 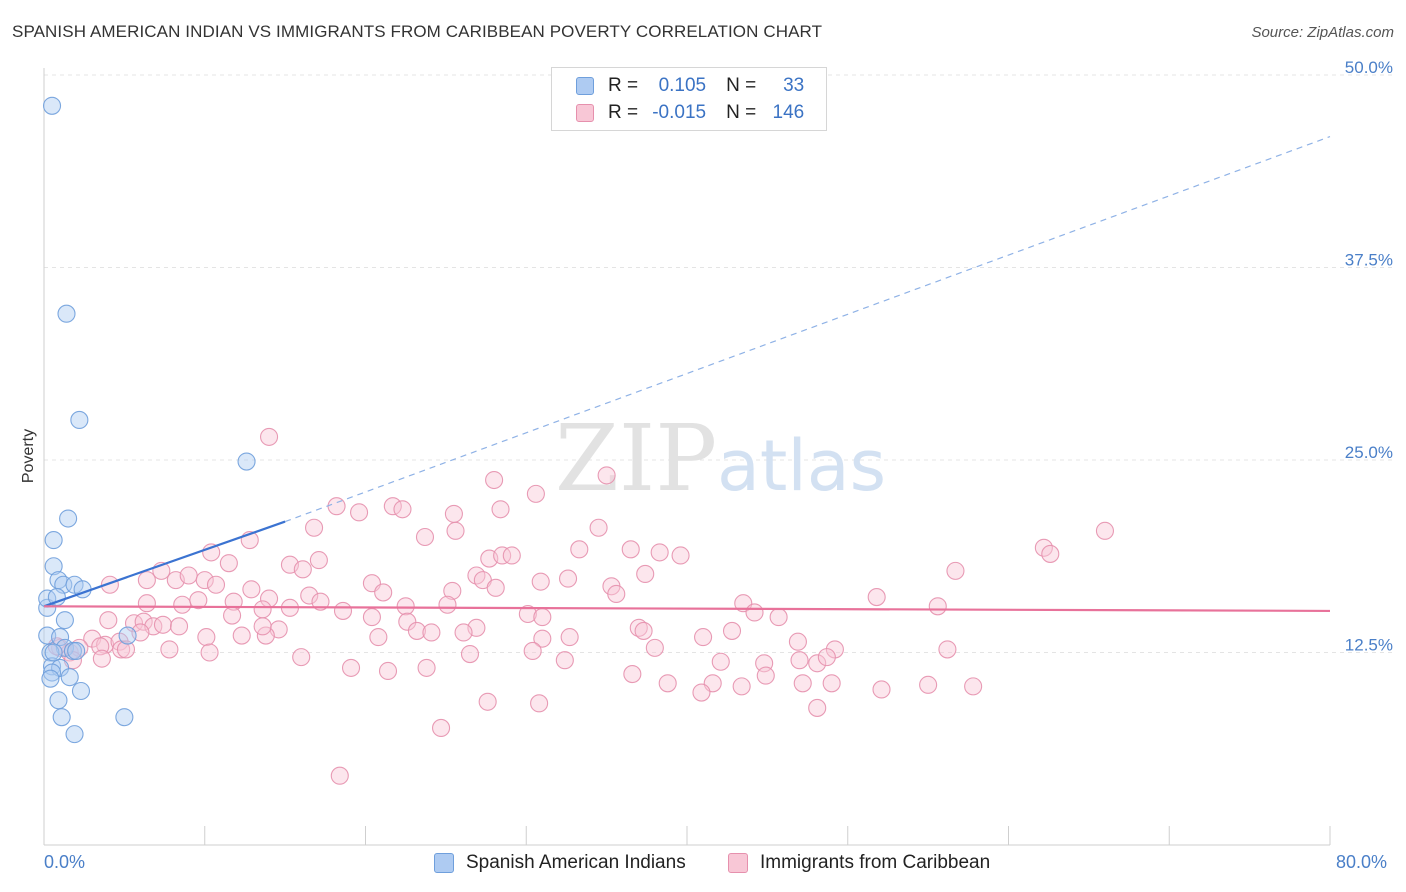 What do you see at coordinates (738, 863) in the screenshot?
I see `series-swatch-pink` at bounding box center [738, 863].